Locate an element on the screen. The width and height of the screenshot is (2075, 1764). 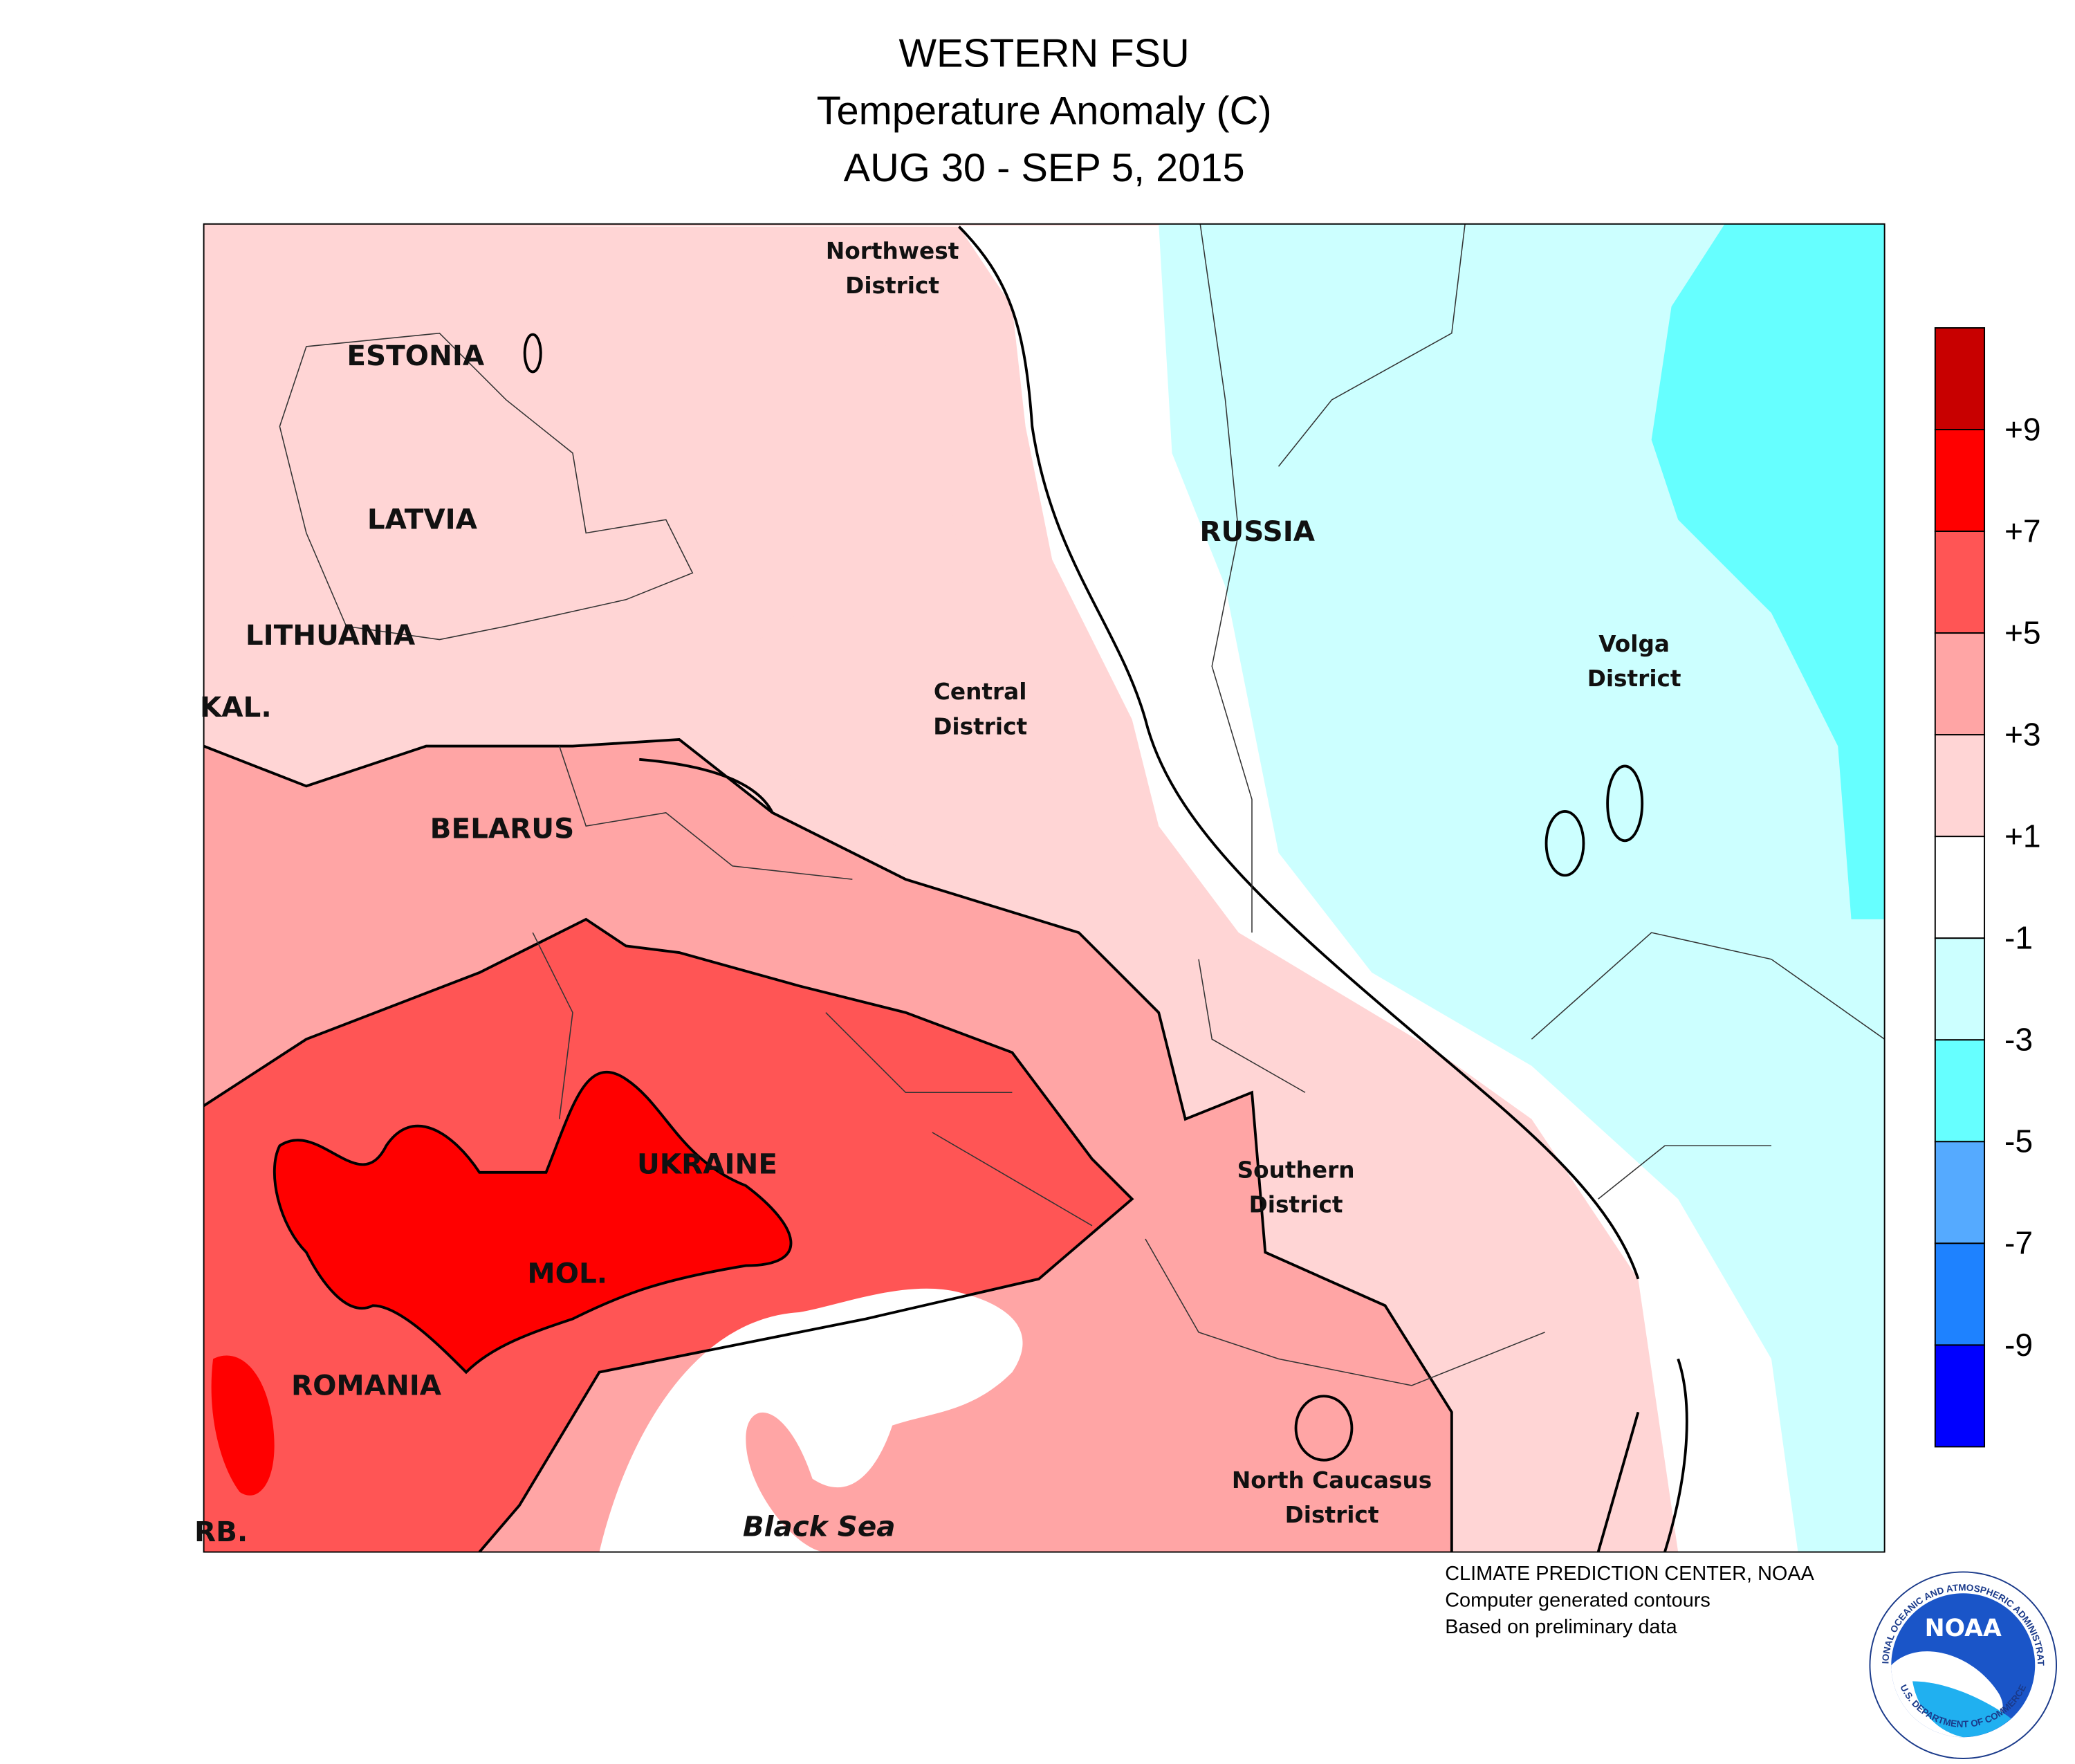
credit-line: Based on preliminary data is located at coordinates (1561, 1627).